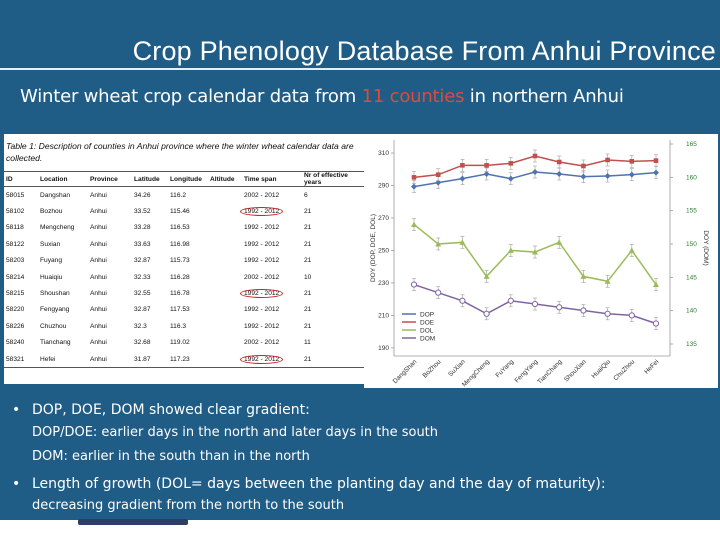 This screenshot has width=720, height=540. What do you see at coordinates (504, 368) in the screenshot?
I see `x-tick-label: FuYang` at bounding box center [504, 368].